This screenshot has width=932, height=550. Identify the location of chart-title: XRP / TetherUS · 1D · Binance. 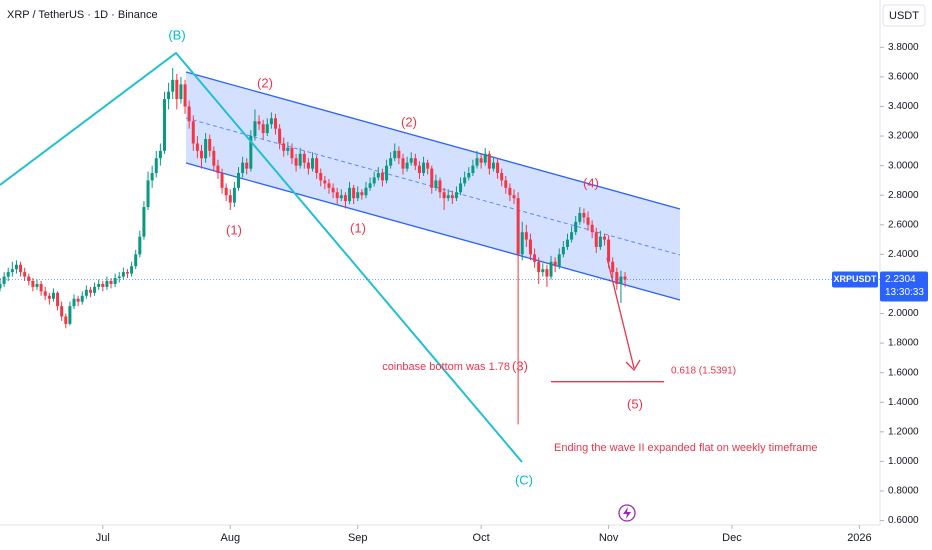
(82, 15).